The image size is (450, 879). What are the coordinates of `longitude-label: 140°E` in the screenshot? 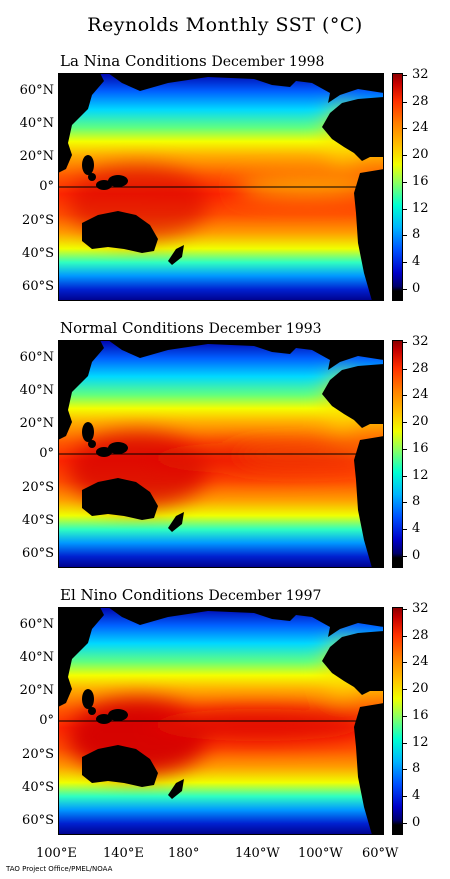 It's located at (123, 853).